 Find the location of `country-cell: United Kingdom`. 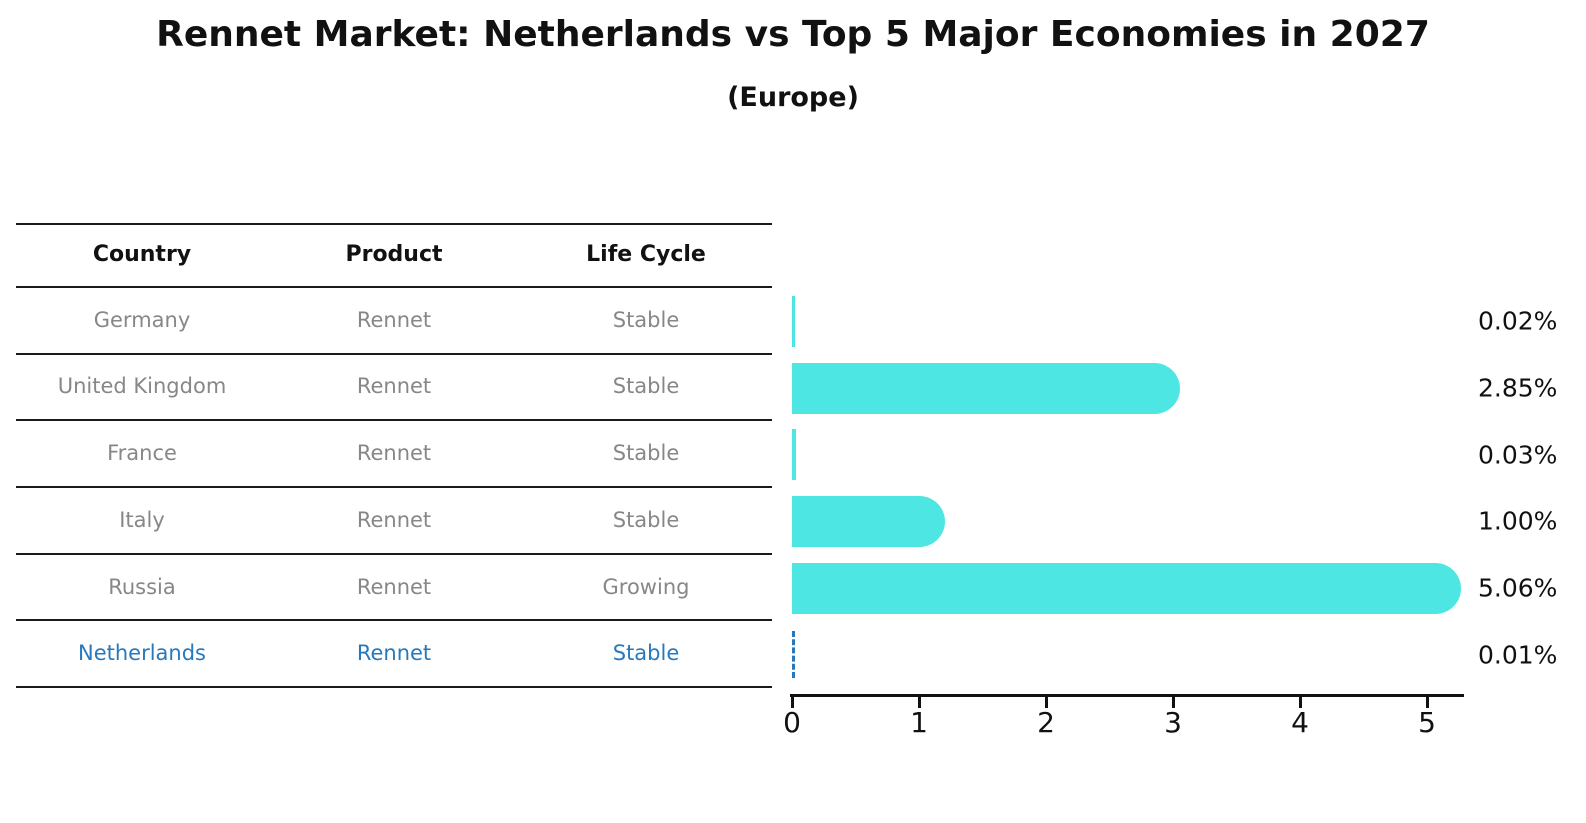

country-cell: United Kingdom is located at coordinates (142, 386).